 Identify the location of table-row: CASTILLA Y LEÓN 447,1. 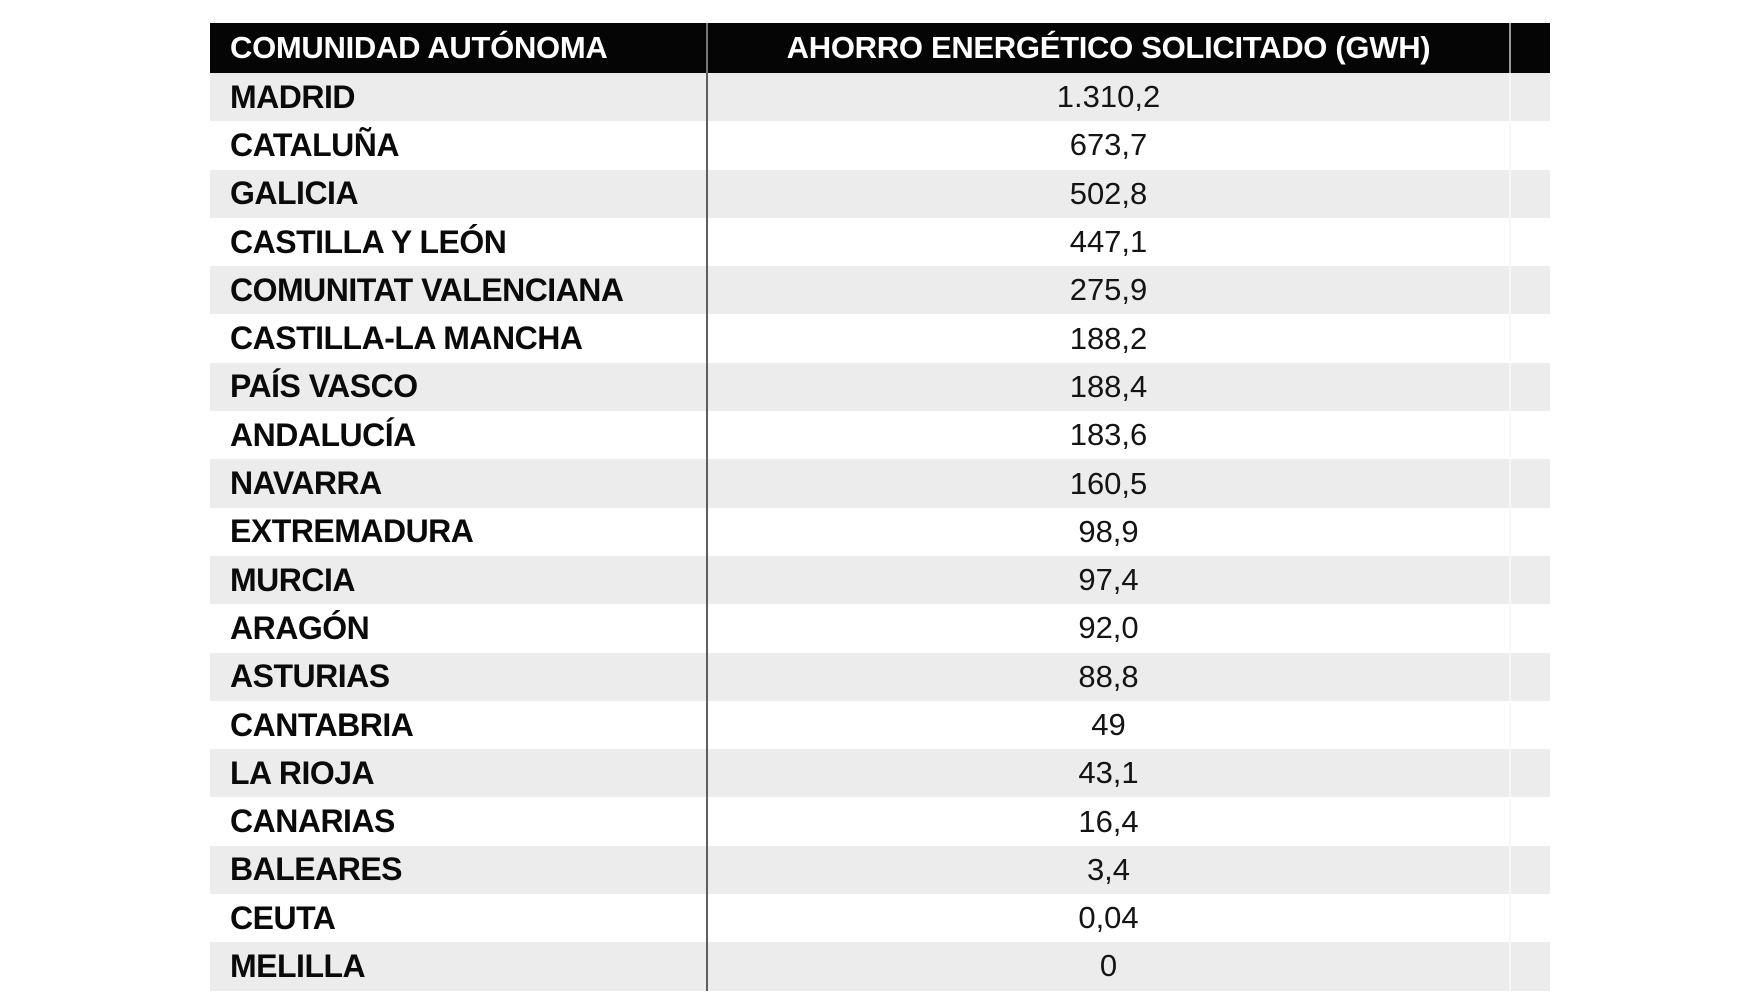
(880, 242).